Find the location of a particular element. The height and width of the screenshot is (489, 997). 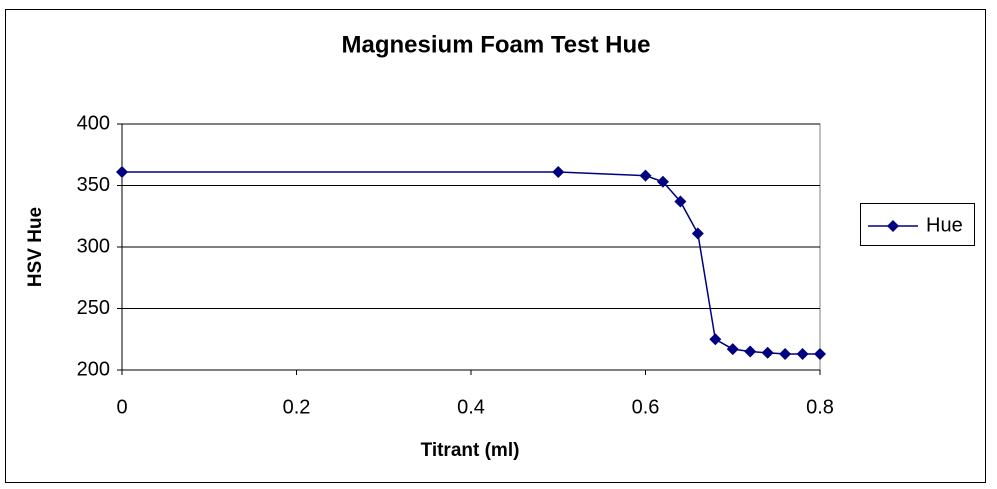

x-tick-label: 0.2 is located at coordinates (297, 407).